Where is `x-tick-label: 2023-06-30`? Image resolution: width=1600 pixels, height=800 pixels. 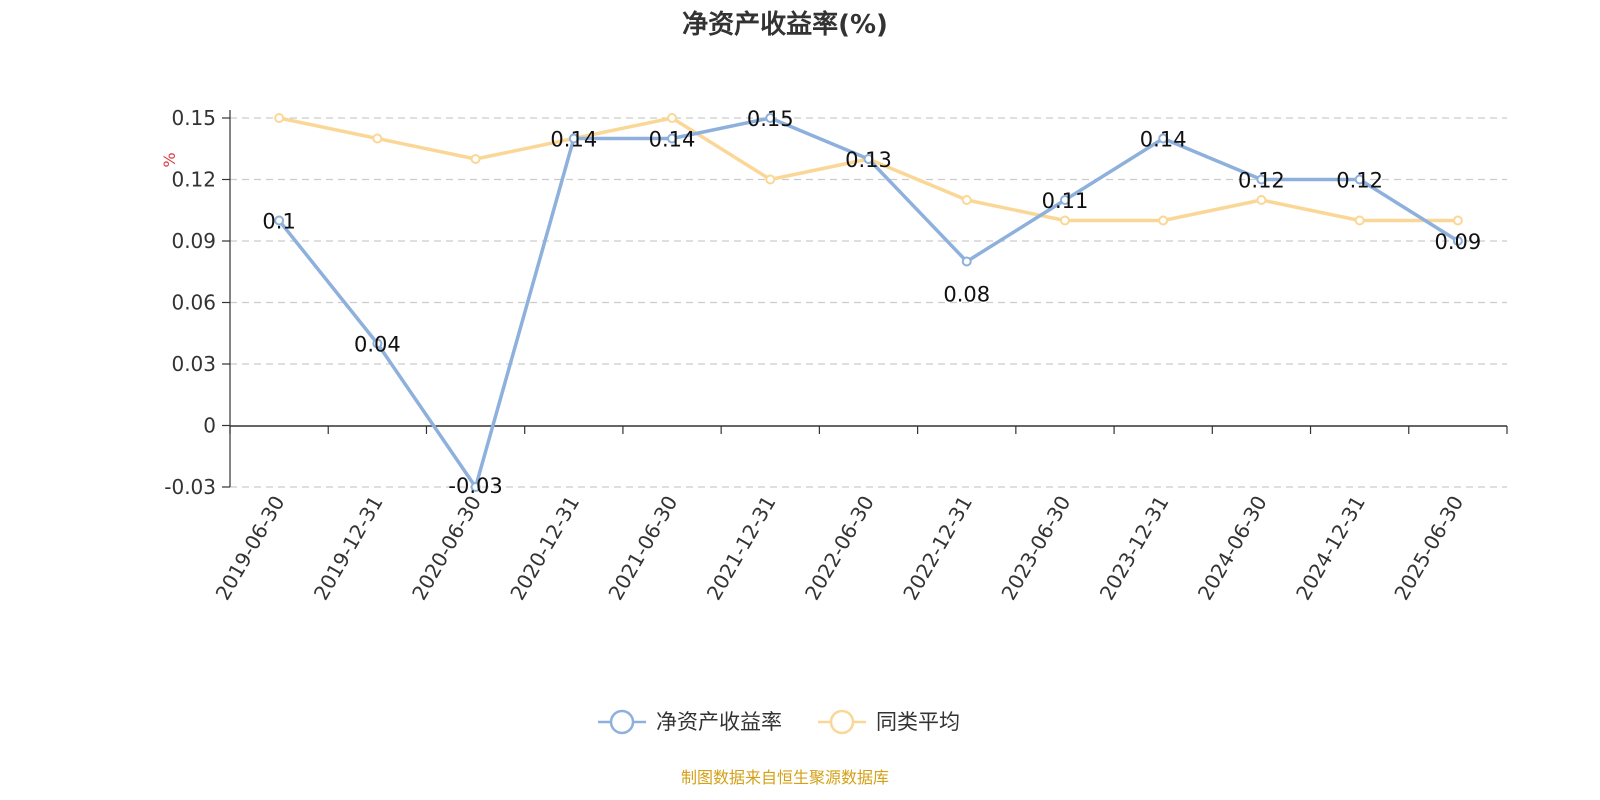
x-tick-label: 2023-06-30 is located at coordinates (1035, 548).